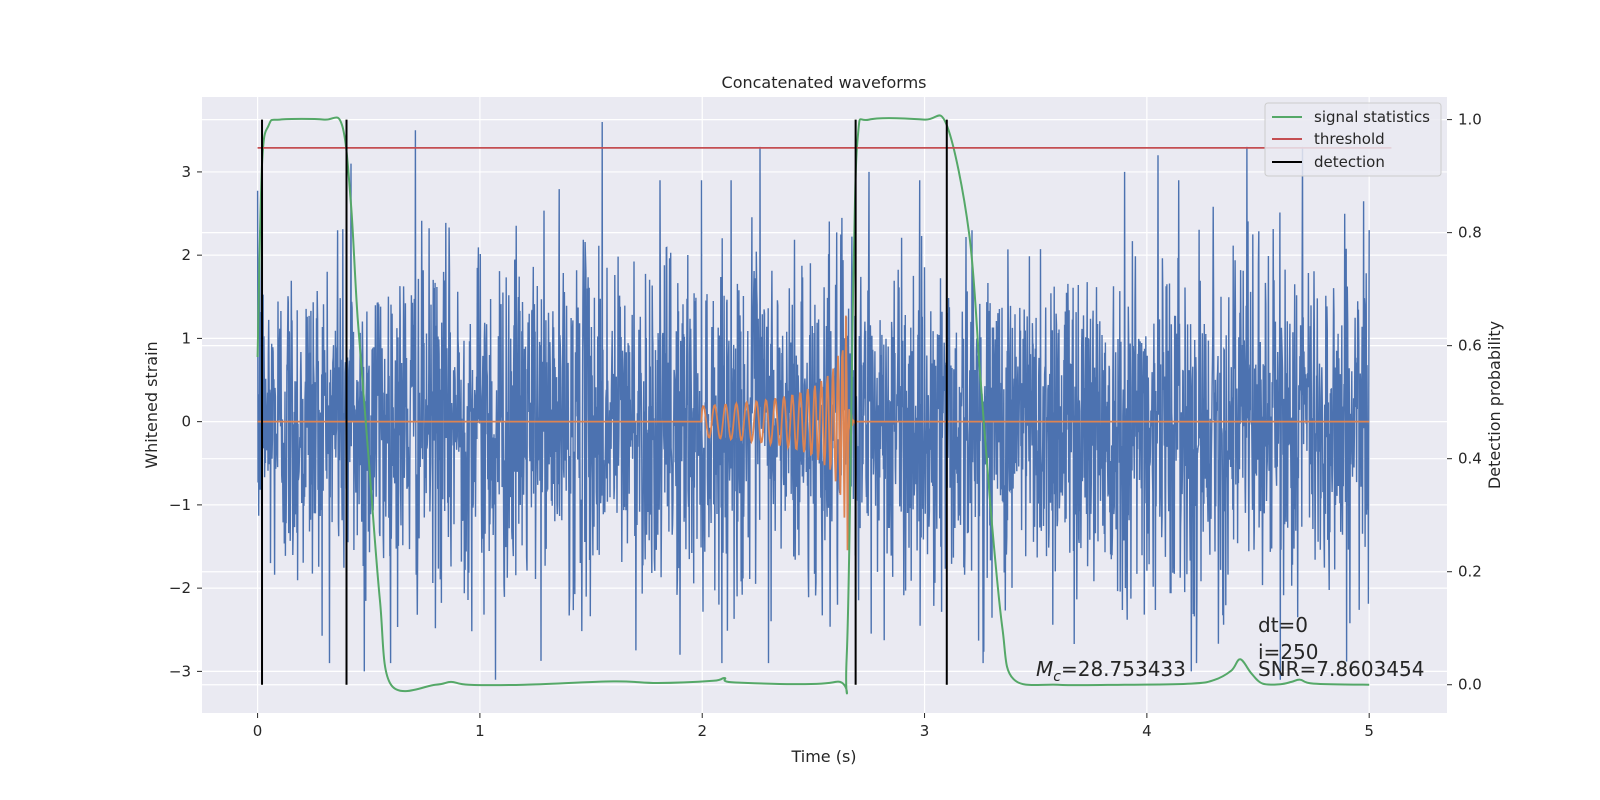 Image resolution: width=1600 pixels, height=800 pixels. I want to click on y-axis-label: Whitened strain, so click(151, 404).